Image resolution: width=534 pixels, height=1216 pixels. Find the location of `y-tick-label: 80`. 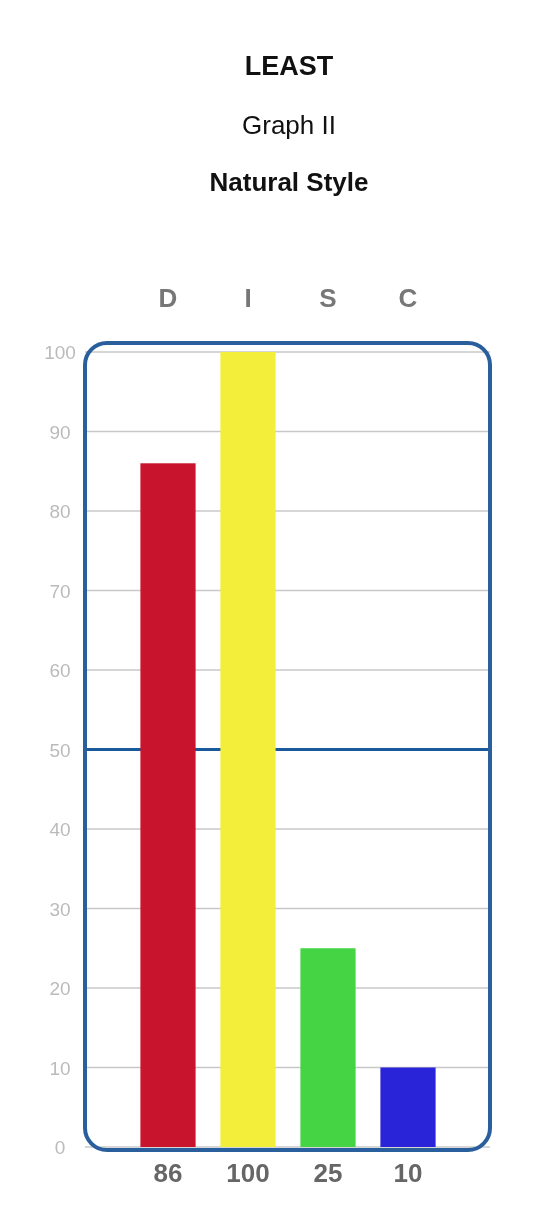

y-tick-label: 80 is located at coordinates (60, 511).